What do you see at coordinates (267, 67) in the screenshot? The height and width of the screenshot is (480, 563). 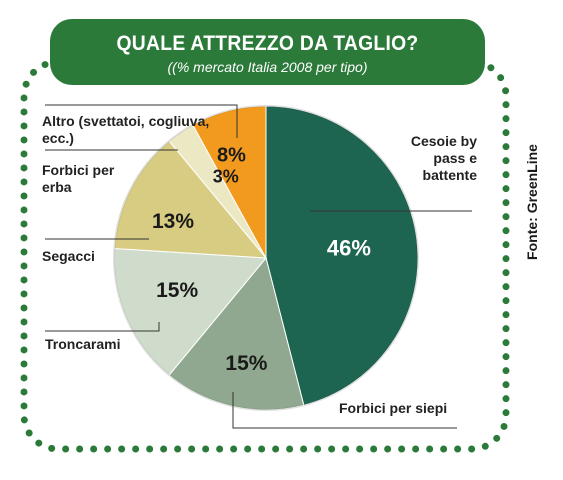 I see `chart-subtitle: ((% mercato Italia 2008 per tipo)` at bounding box center [267, 67].